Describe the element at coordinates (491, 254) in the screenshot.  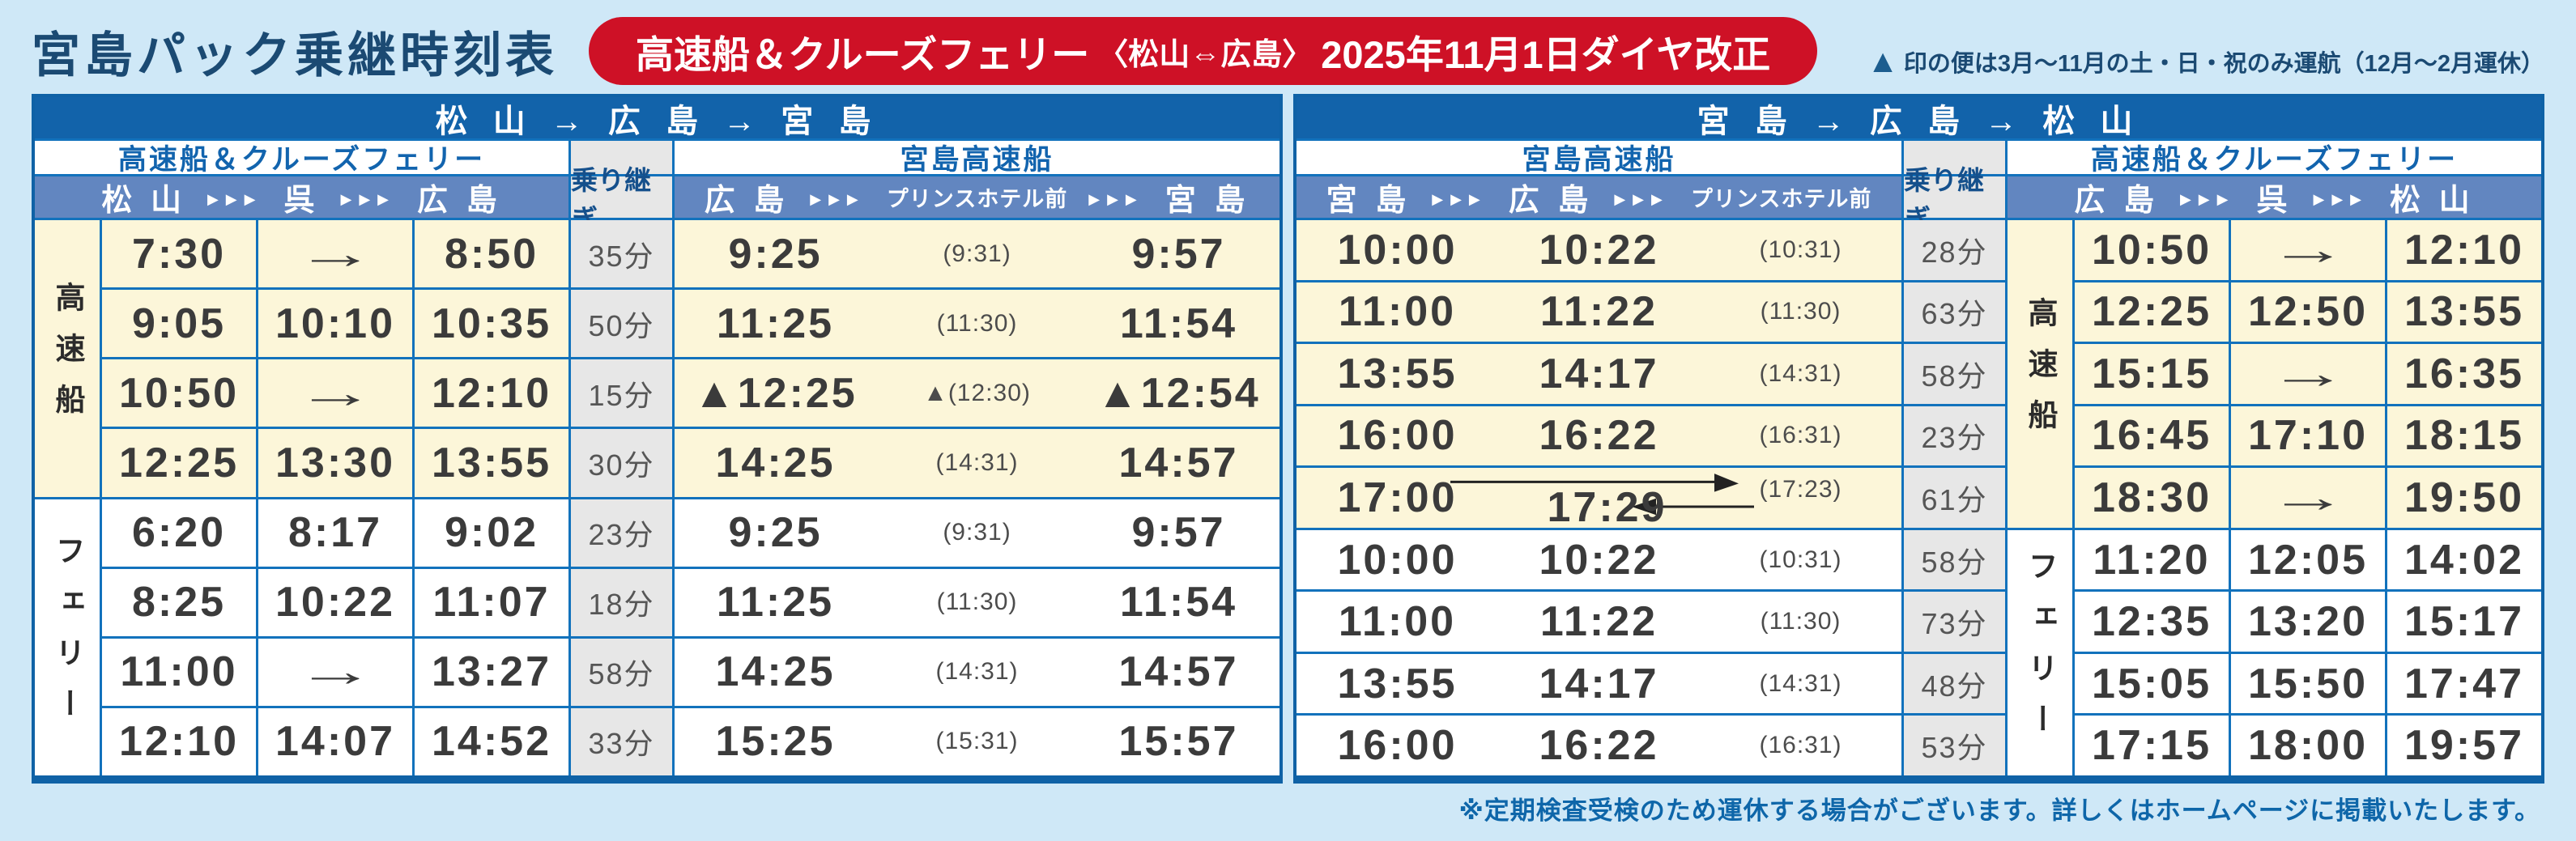
I see `time-cell: 8:50` at that location.